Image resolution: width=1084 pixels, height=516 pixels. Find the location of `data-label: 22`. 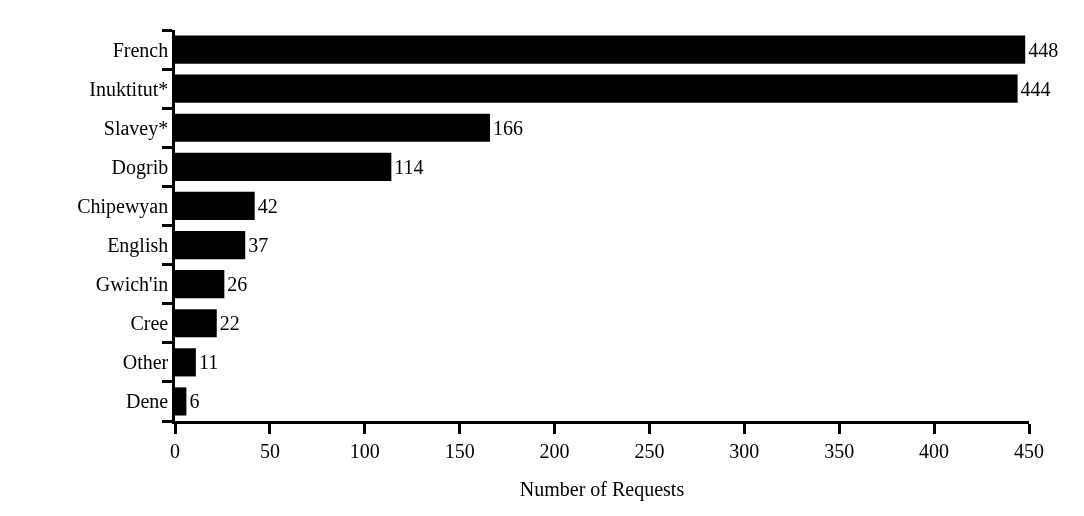

data-label: 22 is located at coordinates (229, 323).